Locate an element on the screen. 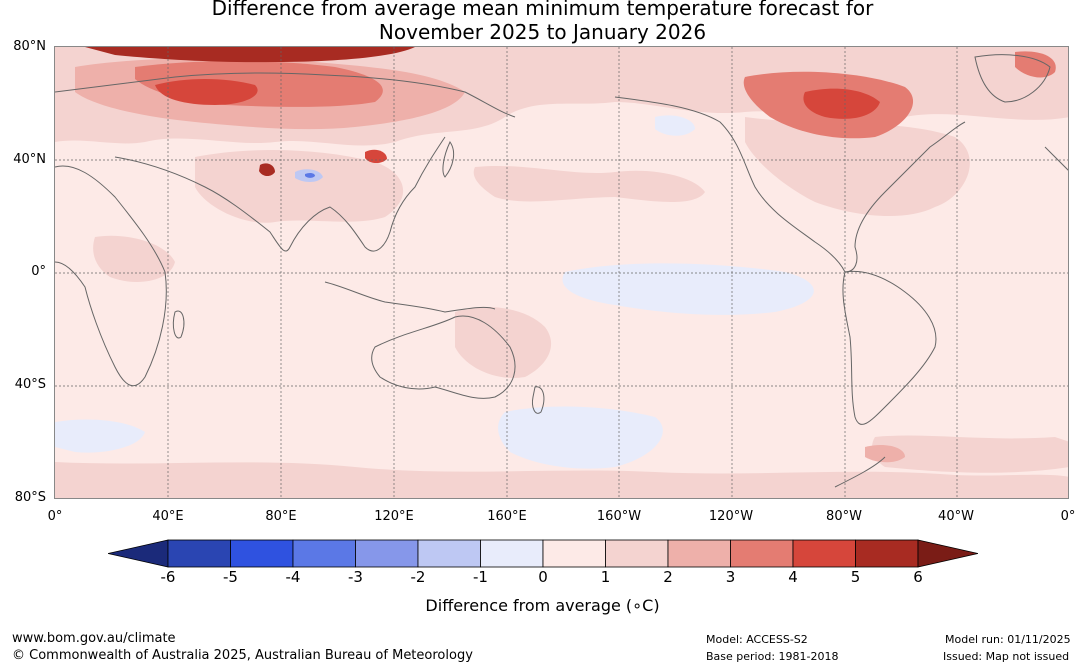 The height and width of the screenshot is (667, 1085). footer-issued: Issued: Map not issued is located at coordinates (1006, 656).